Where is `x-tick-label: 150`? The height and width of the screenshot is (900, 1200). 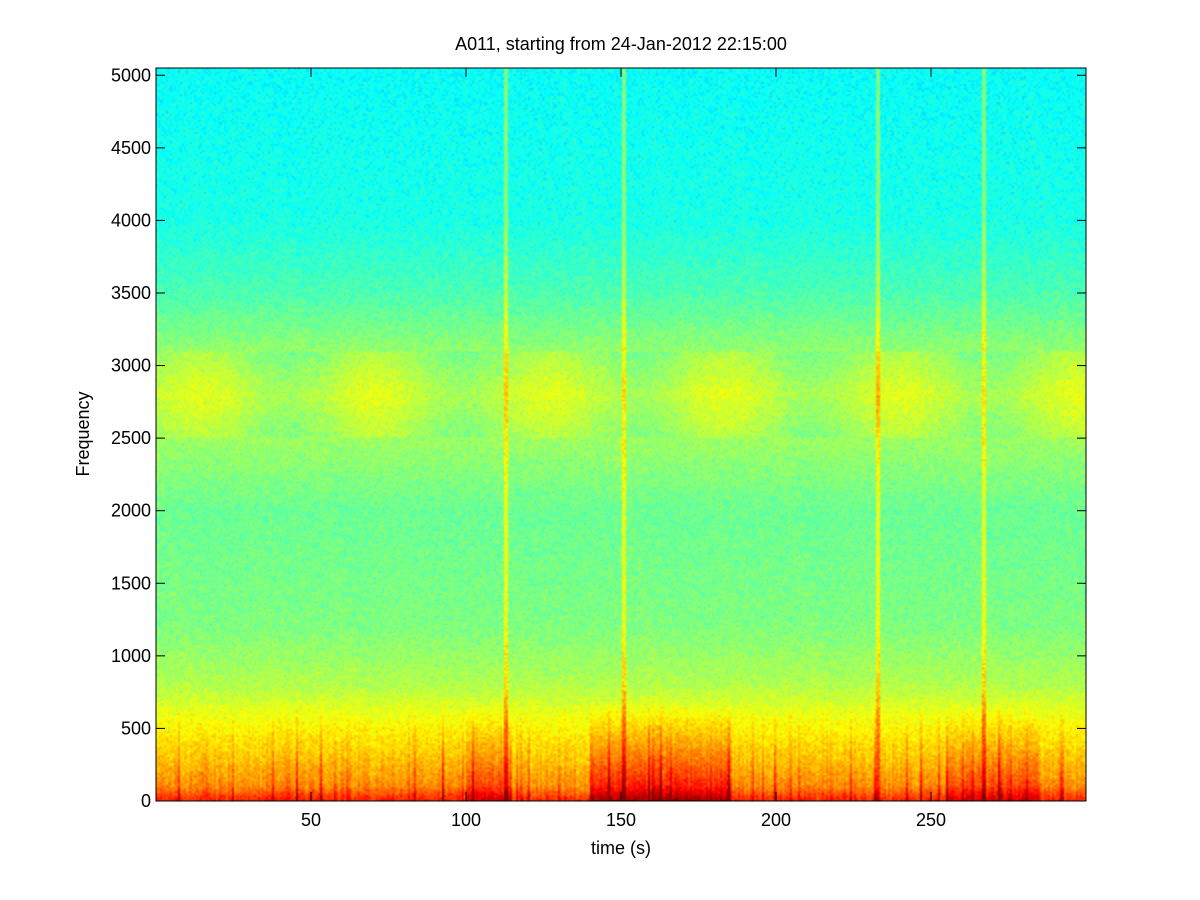 x-tick-label: 150 is located at coordinates (621, 820).